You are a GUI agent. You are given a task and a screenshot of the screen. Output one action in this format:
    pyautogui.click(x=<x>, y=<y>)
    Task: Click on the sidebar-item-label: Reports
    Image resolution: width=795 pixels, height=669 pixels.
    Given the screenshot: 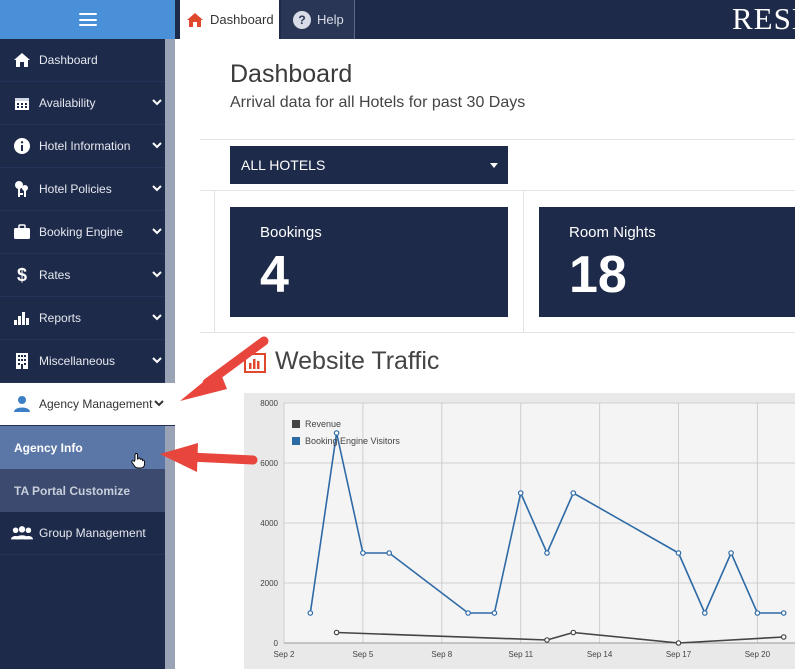 What is the action you would take?
    pyautogui.click(x=60, y=318)
    